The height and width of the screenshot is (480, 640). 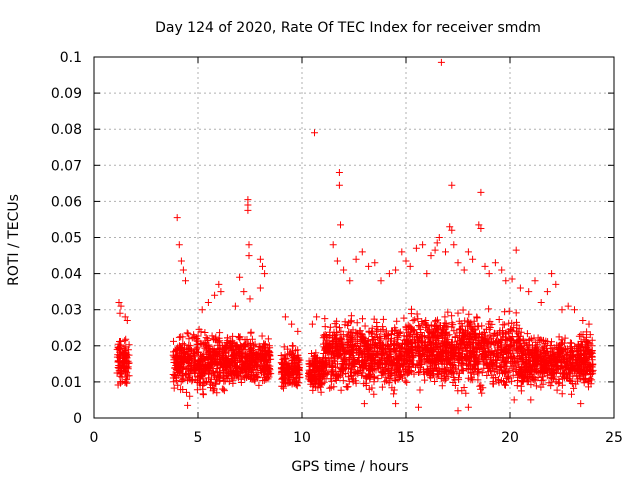 What do you see at coordinates (349, 467) in the screenshot?
I see `x-axis-title: GPS time / hours` at bounding box center [349, 467].